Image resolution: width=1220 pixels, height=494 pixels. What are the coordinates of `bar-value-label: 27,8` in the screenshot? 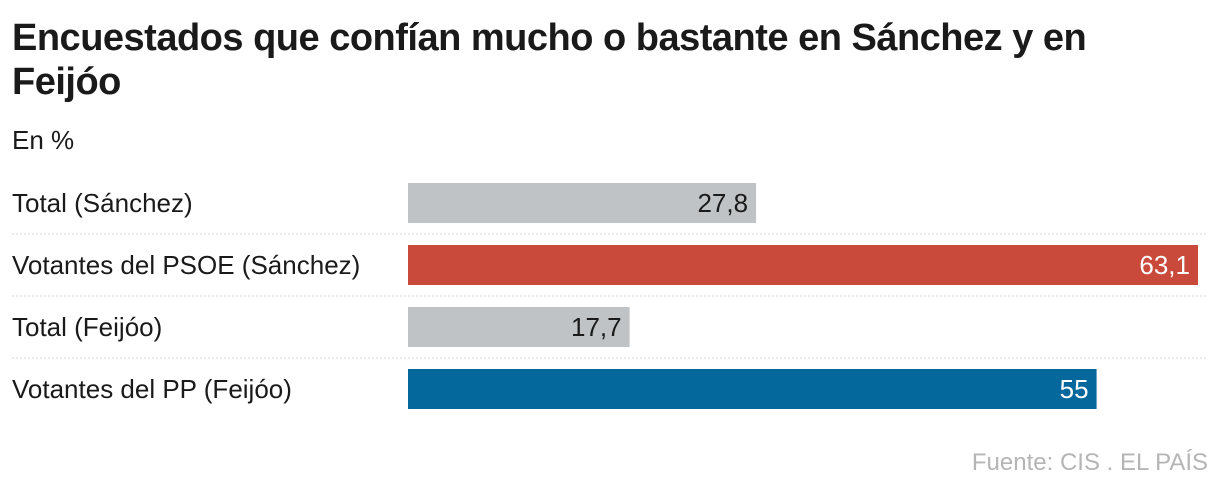 It's located at (722, 203).